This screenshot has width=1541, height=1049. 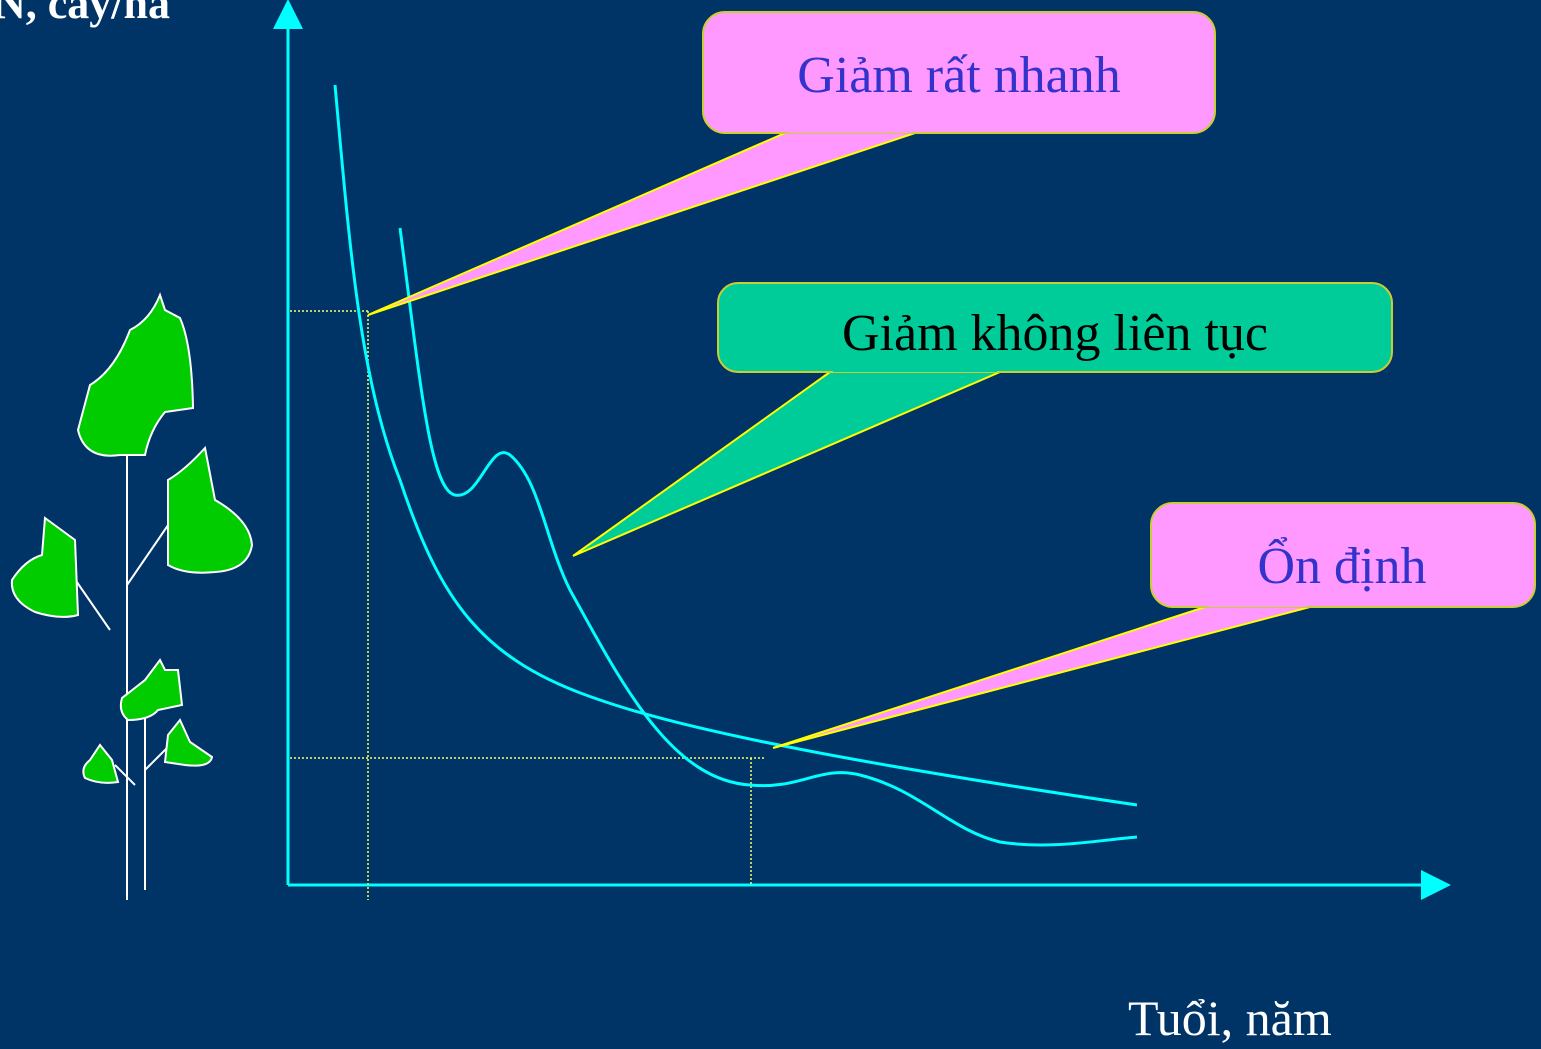 I want to click on callout-3: Ổn định, so click(x=1154, y=625).